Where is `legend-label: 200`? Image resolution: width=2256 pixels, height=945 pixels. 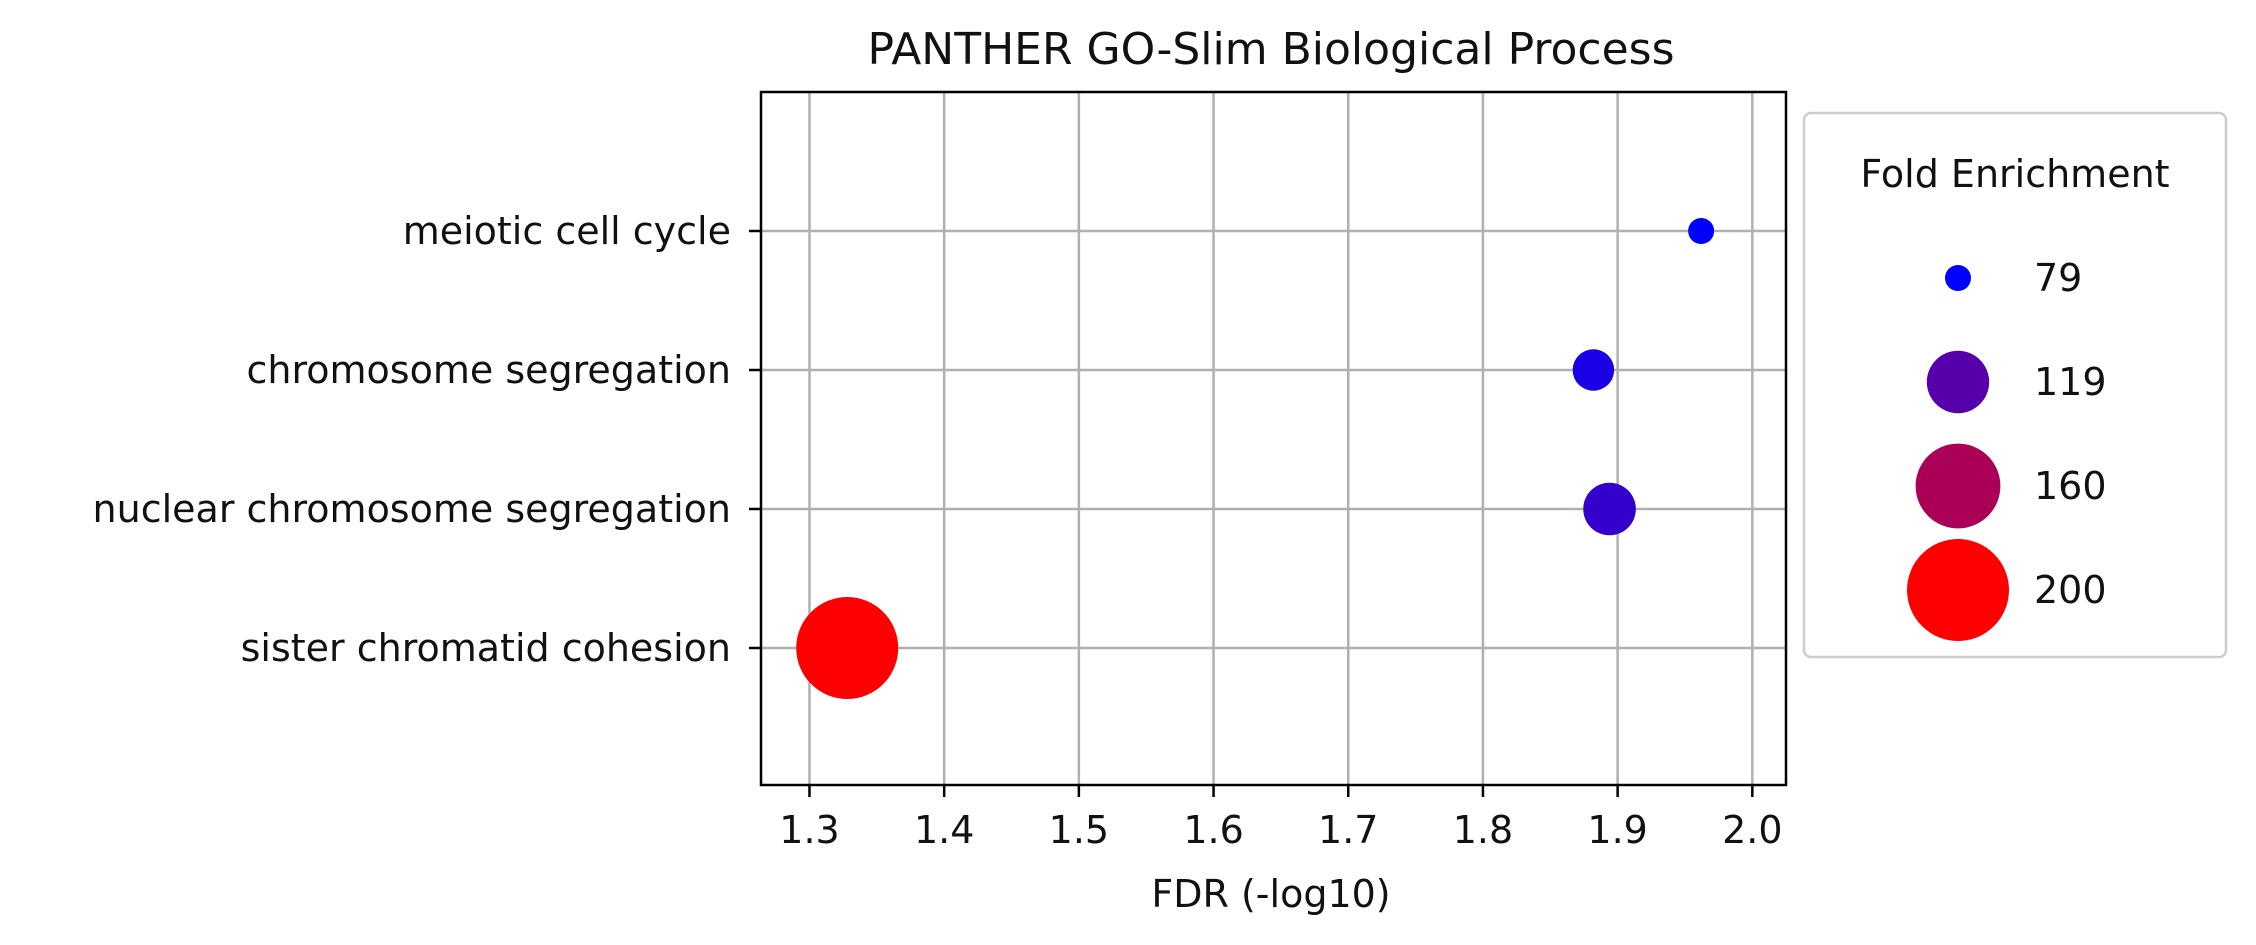
legend-label: 200 is located at coordinates (2070, 590).